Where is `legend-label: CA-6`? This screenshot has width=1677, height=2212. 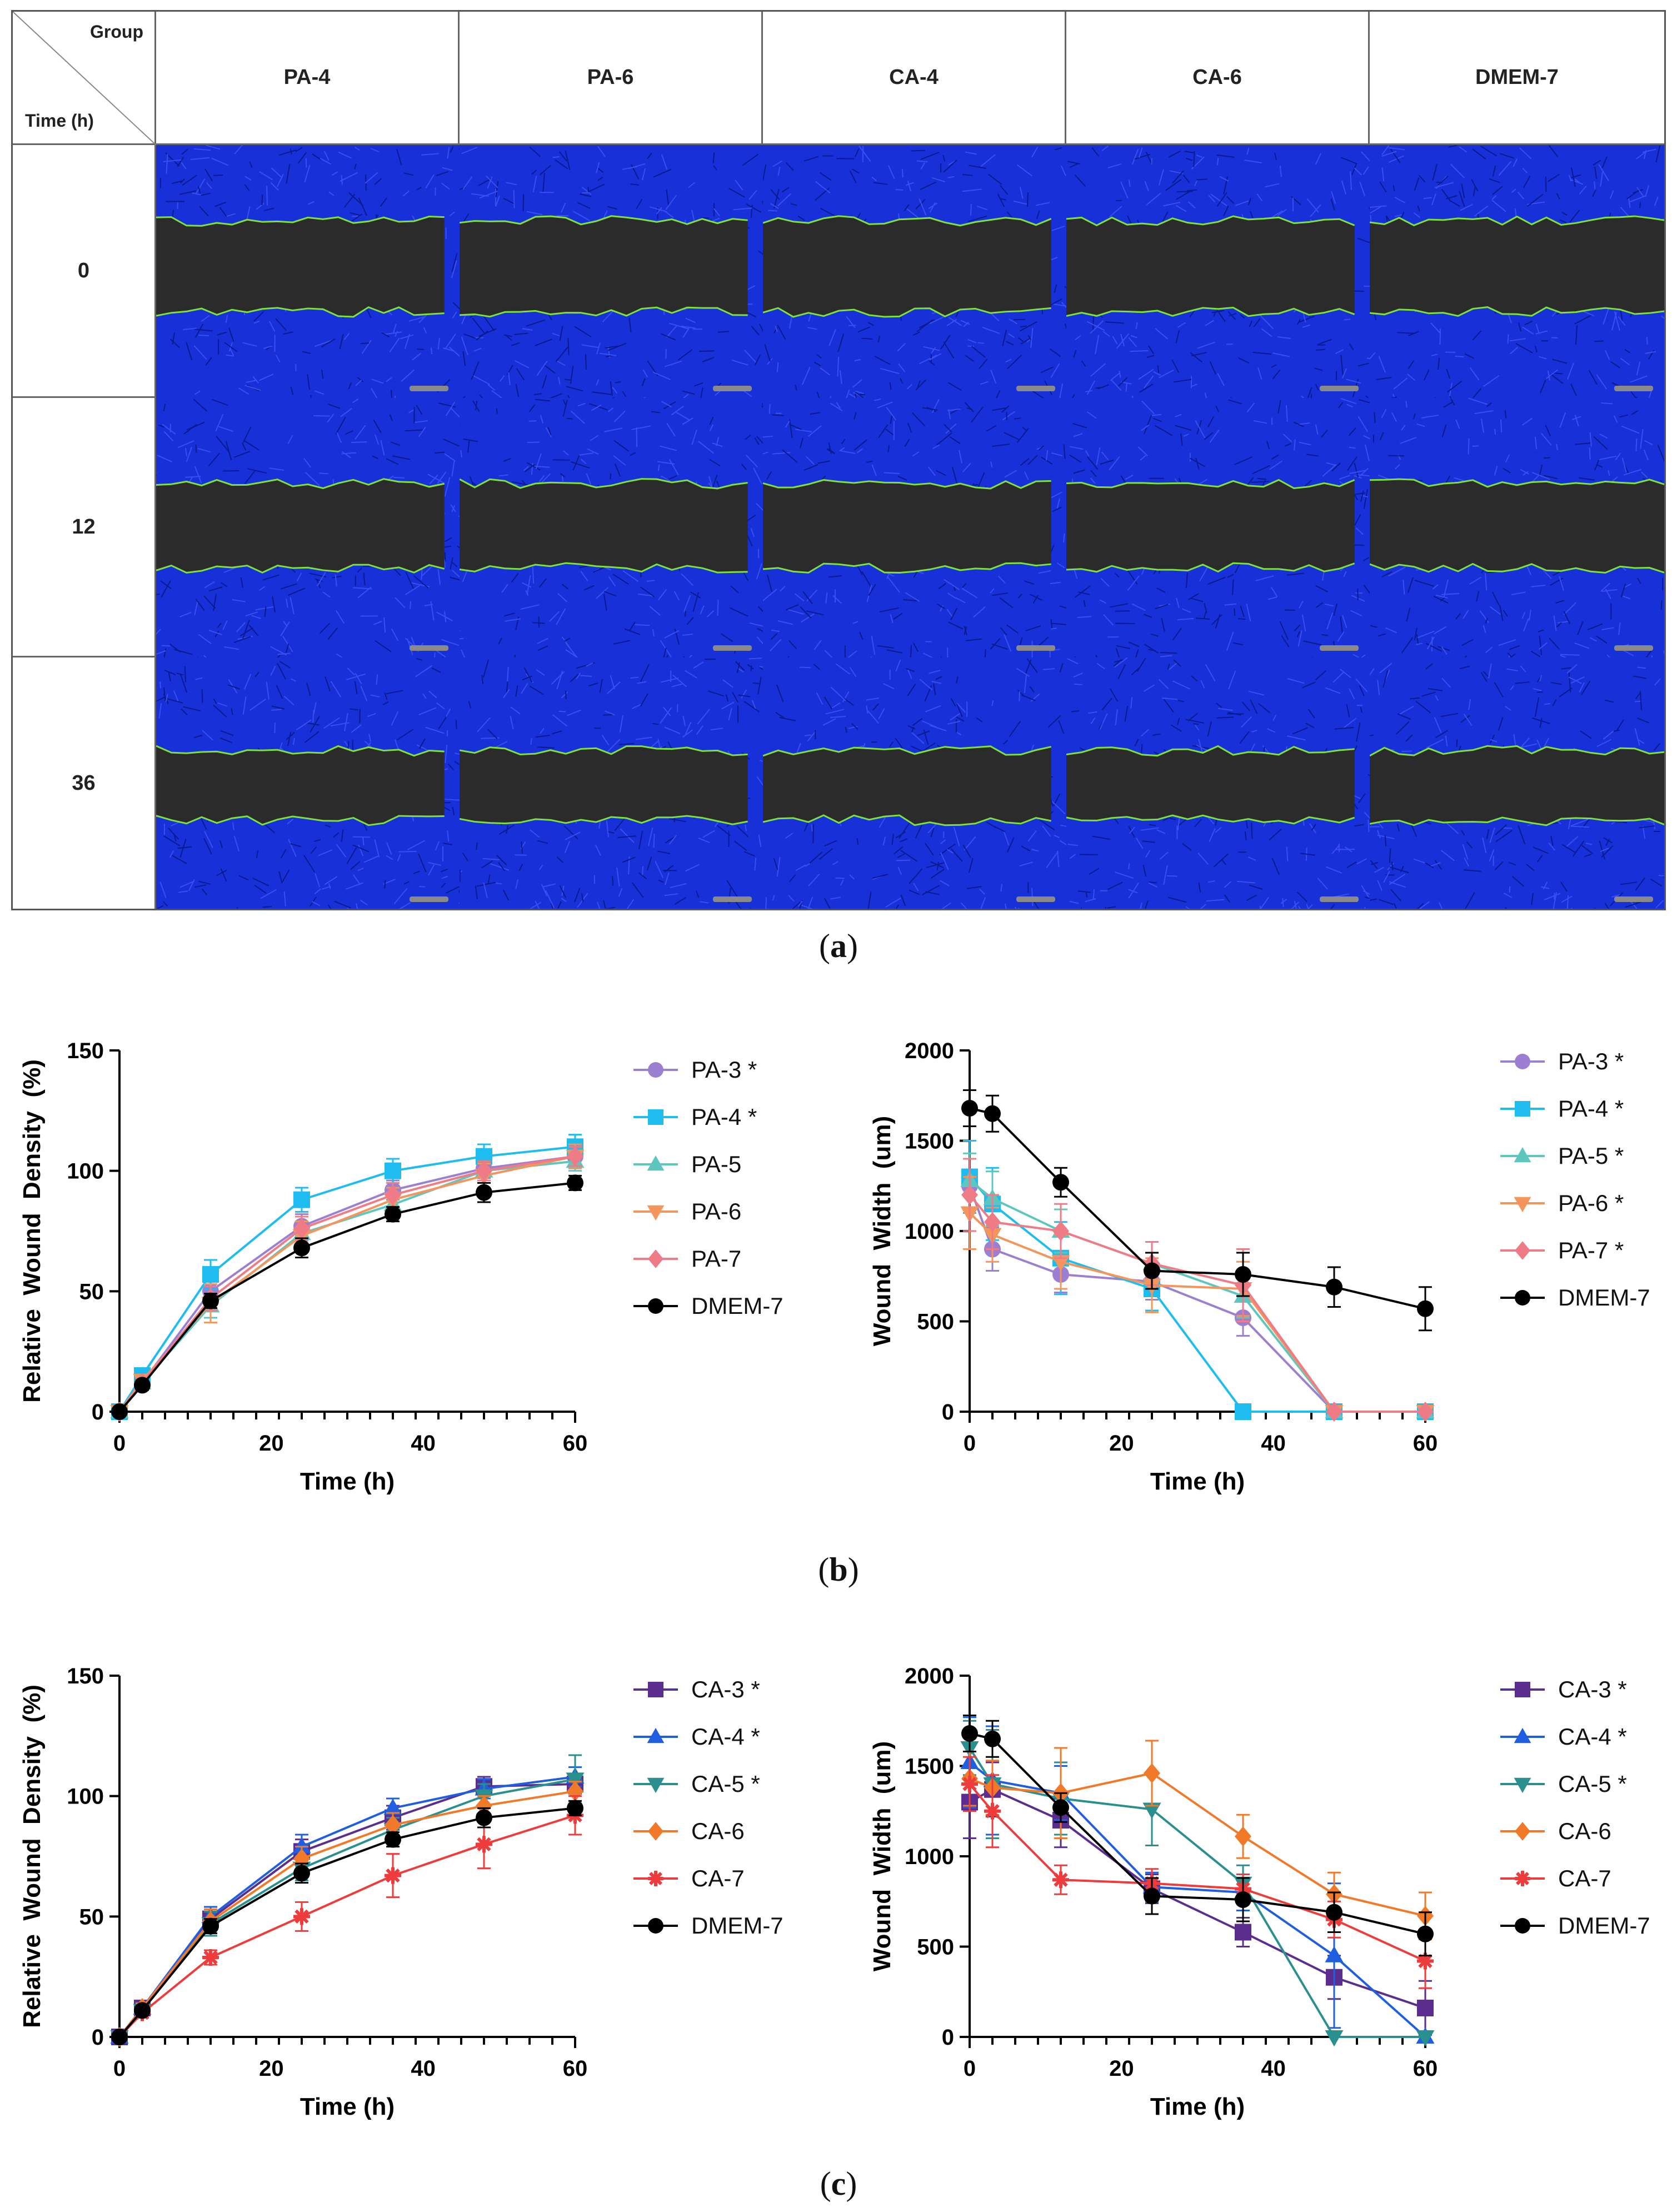
legend-label: CA-6 is located at coordinates (718, 1831).